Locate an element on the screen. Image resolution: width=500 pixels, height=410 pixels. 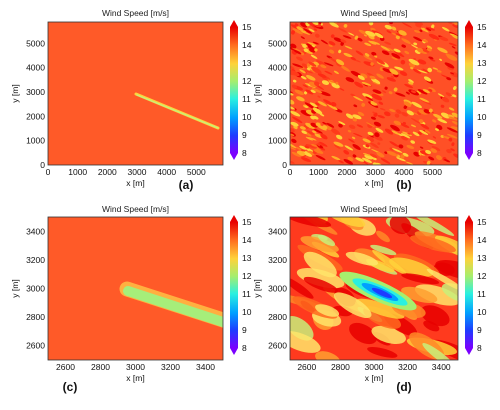
panel-a-colorbar-tick: 15 is located at coordinates (247, 27).